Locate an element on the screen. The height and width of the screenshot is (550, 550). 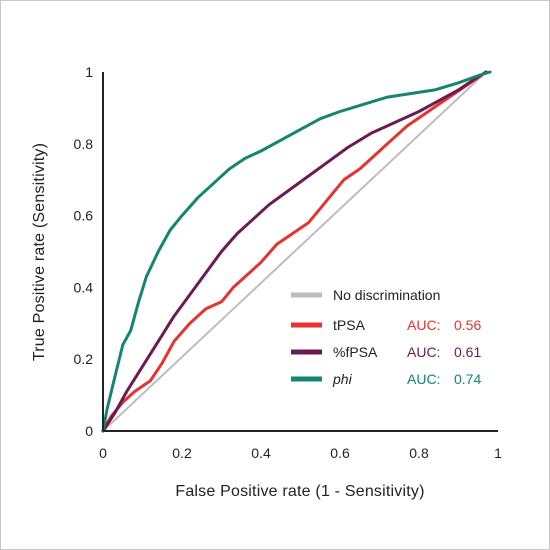
x-tick-label: 0.8 is located at coordinates (419, 453).